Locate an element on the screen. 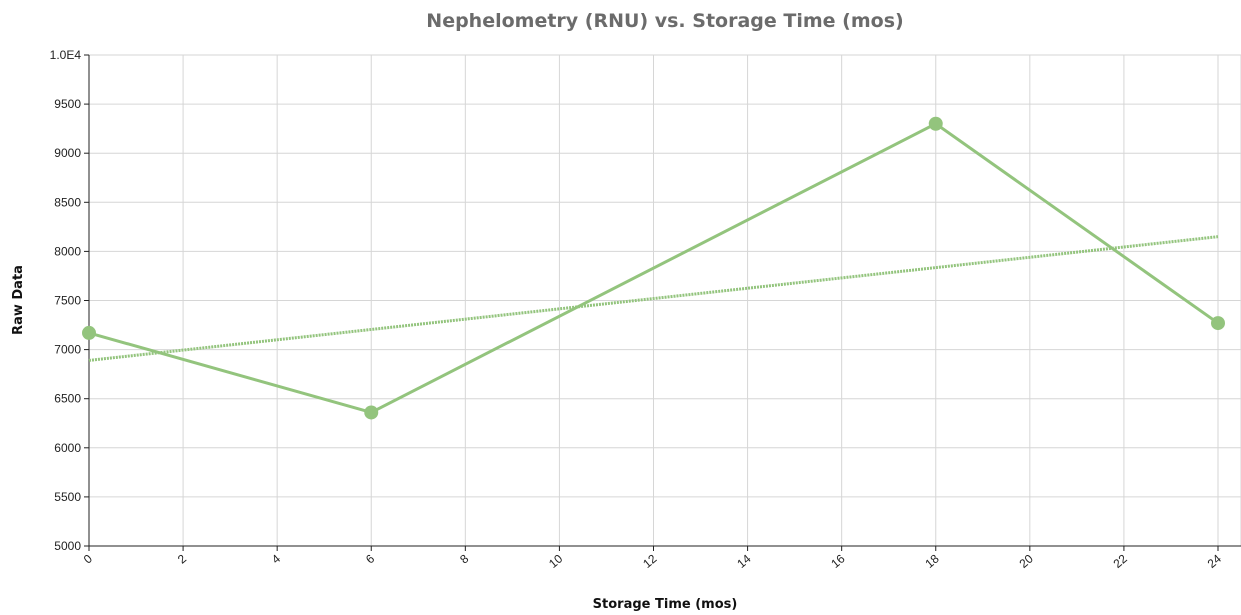 Image resolution: width=1241 pixels, height=615 pixels. x-axis-title: Storage Time (mos) is located at coordinates (665, 604).